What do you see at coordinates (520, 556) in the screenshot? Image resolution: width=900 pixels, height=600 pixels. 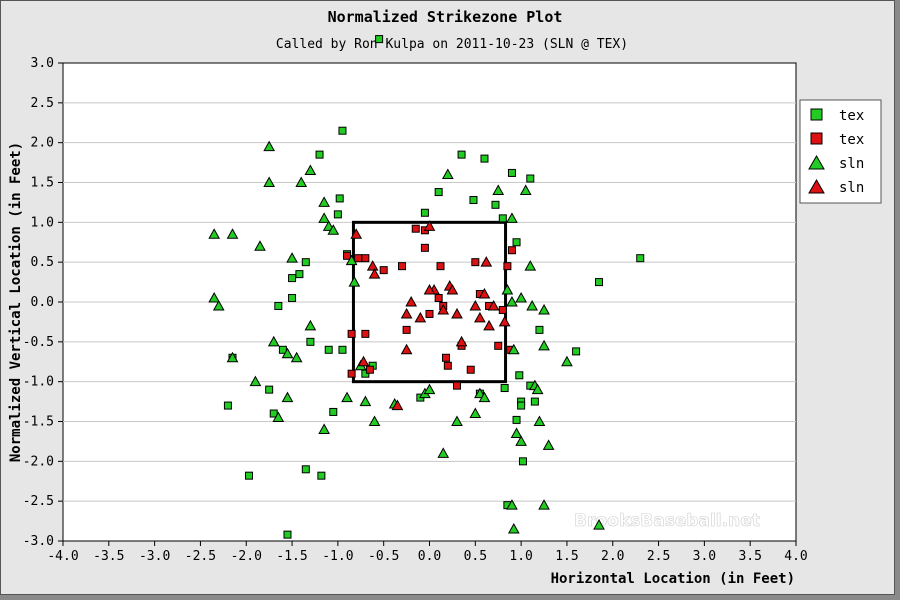 I see `x-tick-label: 1.0` at bounding box center [520, 556].